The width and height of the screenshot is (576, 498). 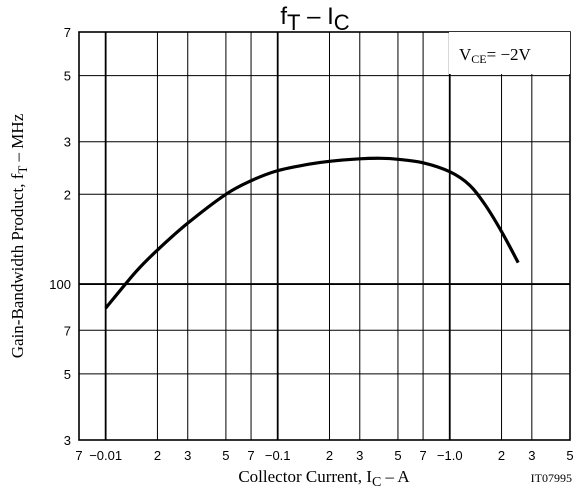 What do you see at coordinates (314, 19) in the screenshot?
I see `chart-title: fT – IC` at bounding box center [314, 19].